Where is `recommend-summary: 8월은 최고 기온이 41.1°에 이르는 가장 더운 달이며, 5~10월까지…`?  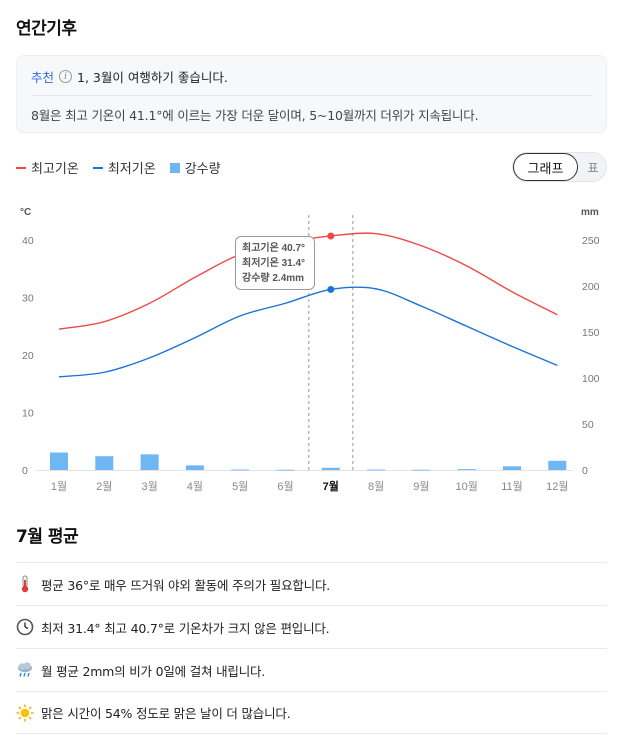 recommend-summary: 8월은 최고 기온이 41.1°에 이르는 가장 더운 달이며, 5~10월까지… is located at coordinates (255, 115).